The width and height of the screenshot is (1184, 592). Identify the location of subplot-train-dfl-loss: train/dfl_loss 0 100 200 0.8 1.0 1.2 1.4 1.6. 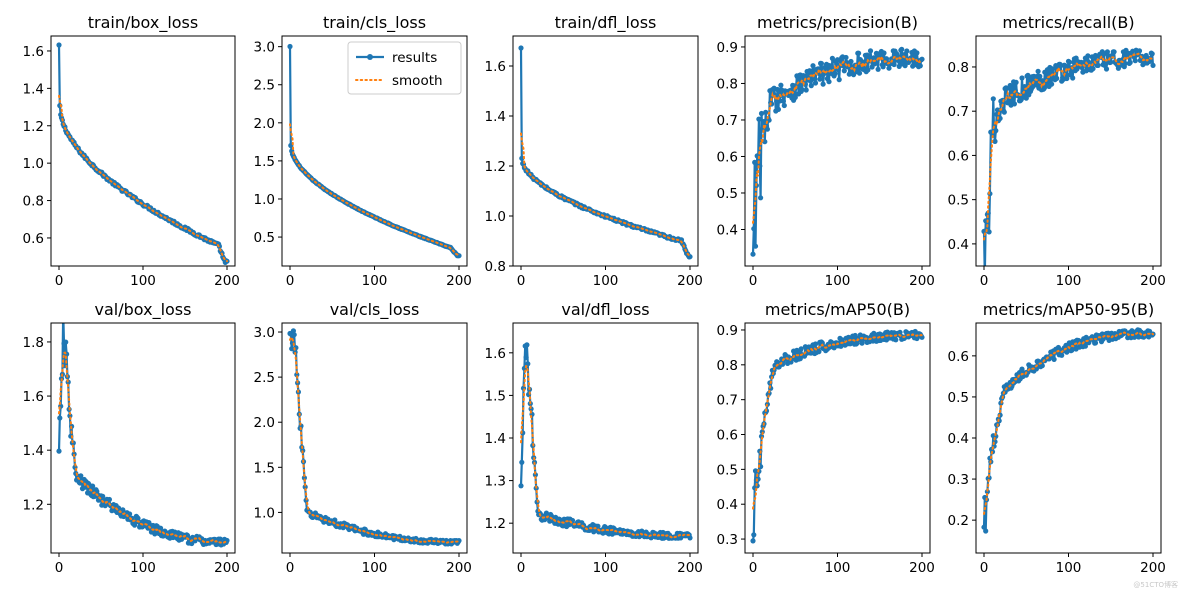
(594, 151).